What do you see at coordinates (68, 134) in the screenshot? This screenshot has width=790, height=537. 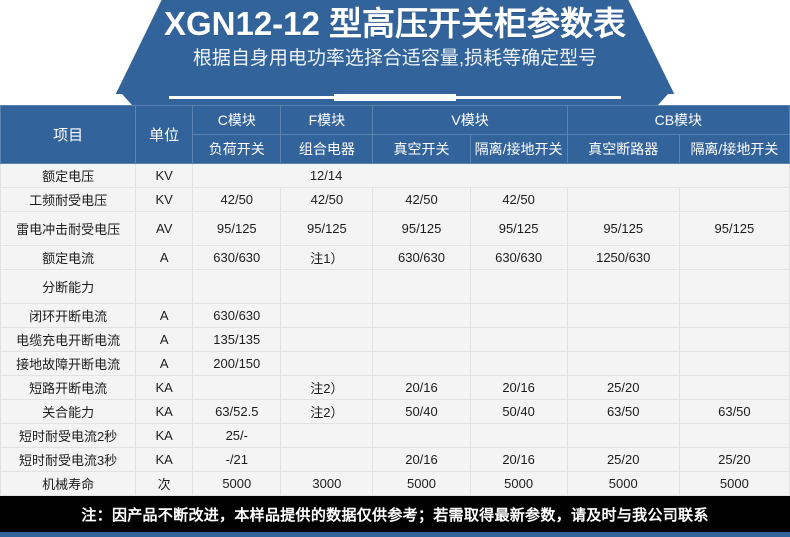 I see `header-item: 项目` at bounding box center [68, 134].